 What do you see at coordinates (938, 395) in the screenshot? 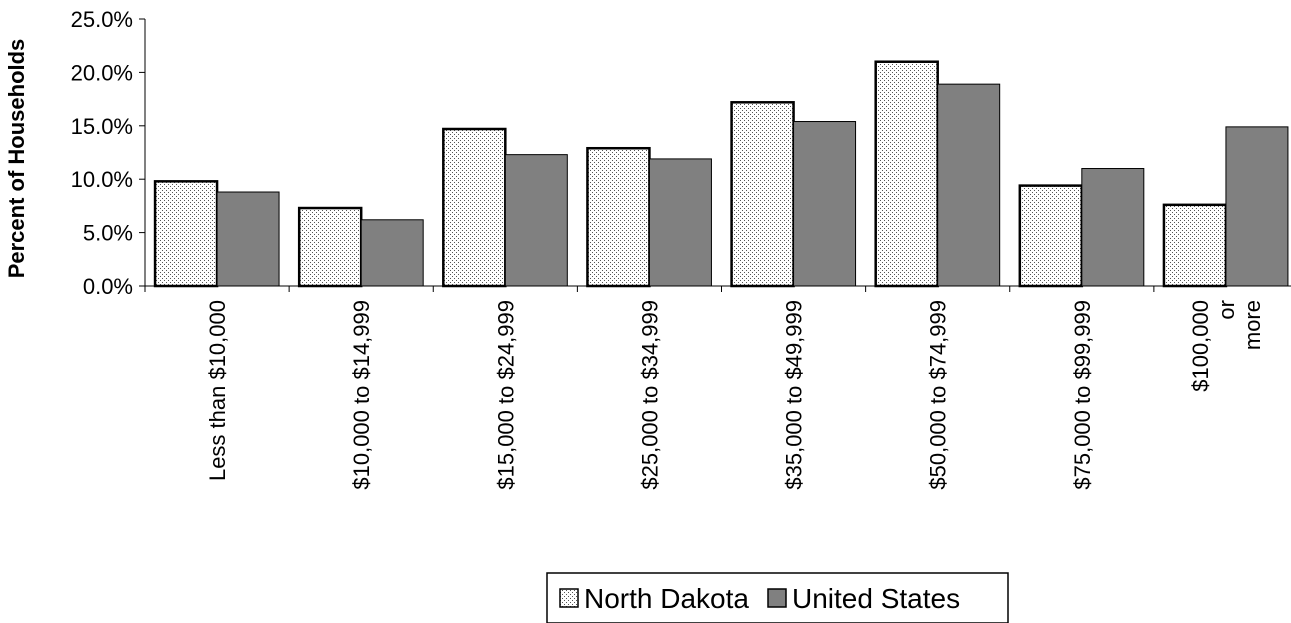
I see `x-category-label: $50,000 to $74,999` at bounding box center [938, 395].